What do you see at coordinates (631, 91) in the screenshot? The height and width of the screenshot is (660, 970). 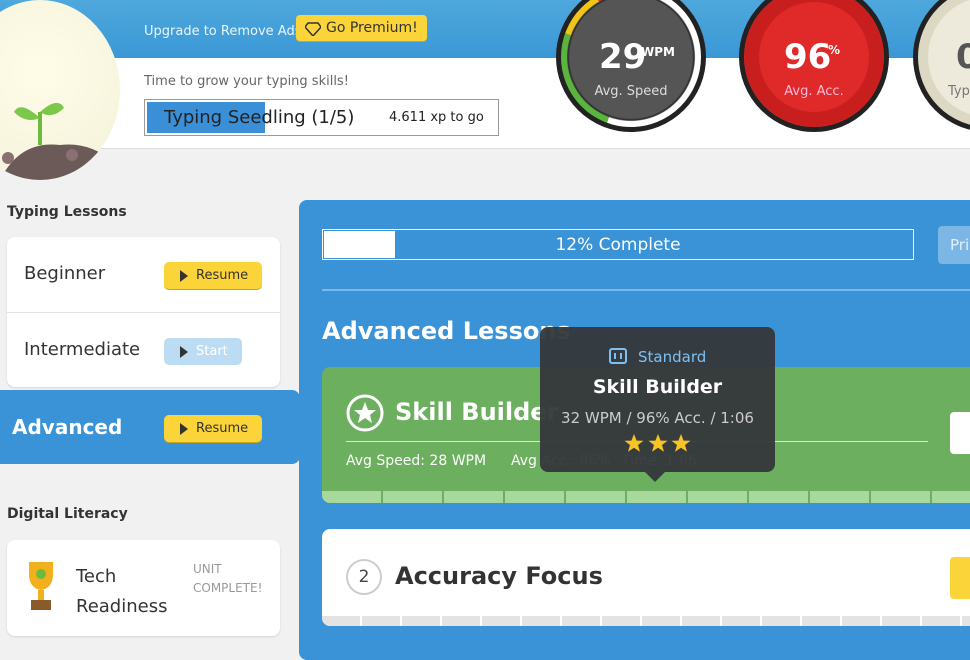 I see `stat-label: Avg. Speed` at bounding box center [631, 91].